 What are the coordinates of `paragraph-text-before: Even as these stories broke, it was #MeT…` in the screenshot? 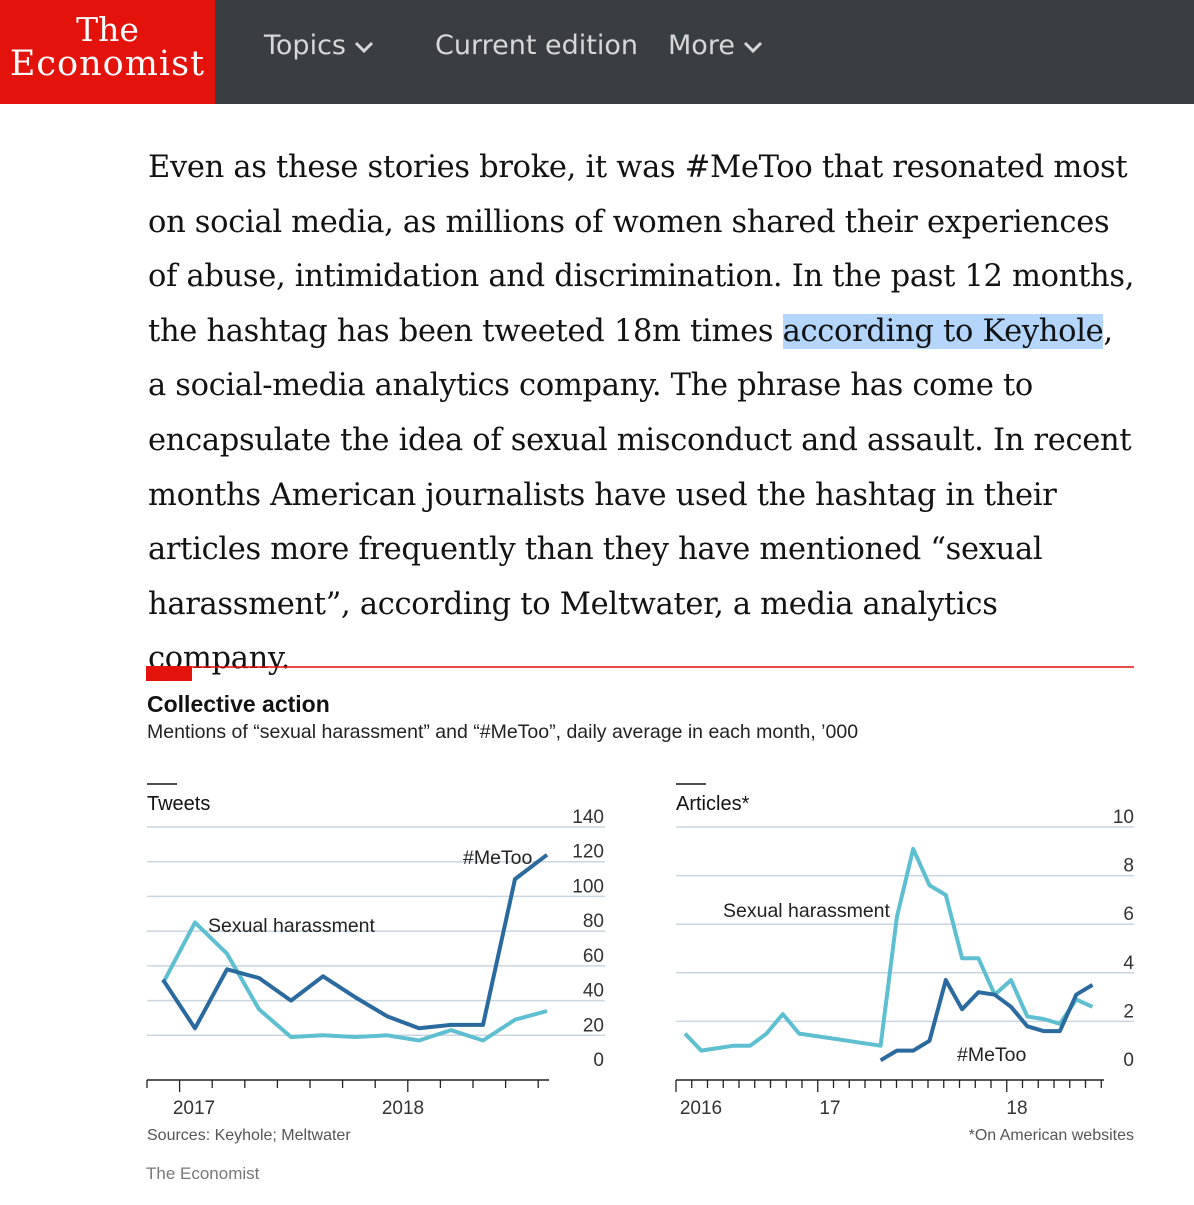 It's located at (641, 249).